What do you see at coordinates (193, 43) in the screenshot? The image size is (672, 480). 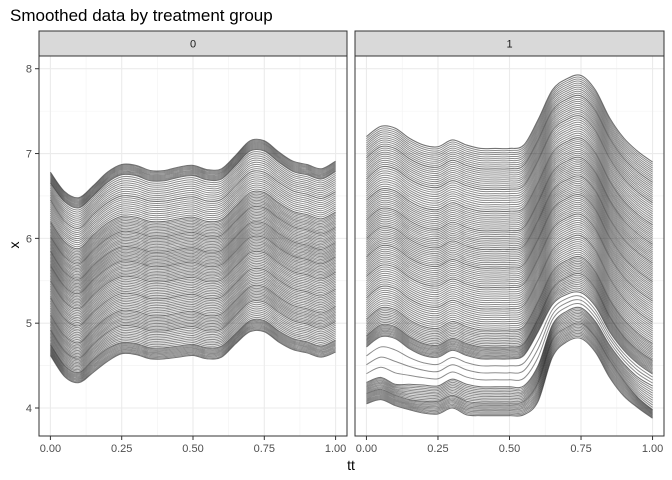 I see `strip-background` at bounding box center [193, 43].